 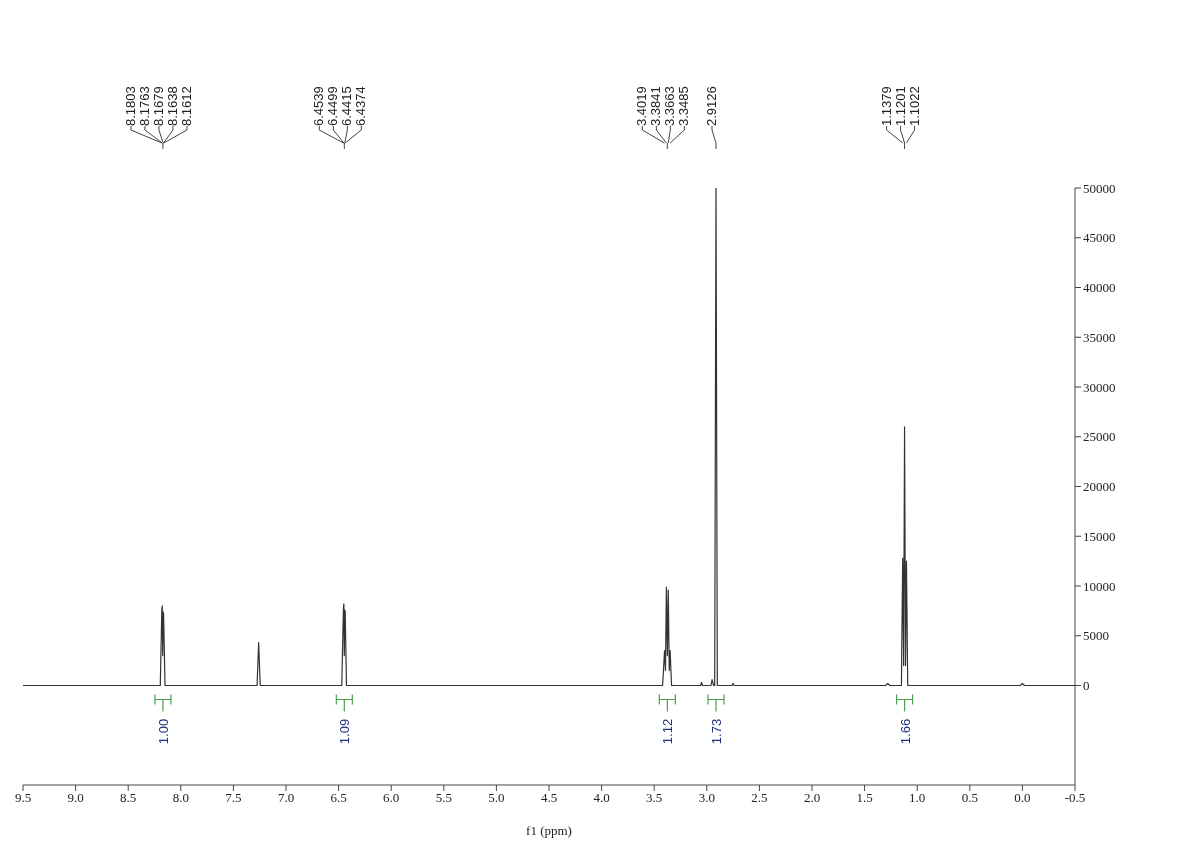 I want to click on x-tick-label: 3.5, so click(x=654, y=798).